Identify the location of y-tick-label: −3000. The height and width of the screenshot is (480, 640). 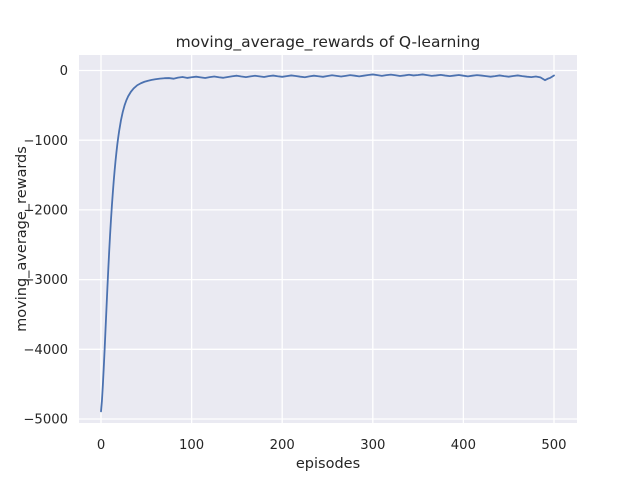
(45, 280).